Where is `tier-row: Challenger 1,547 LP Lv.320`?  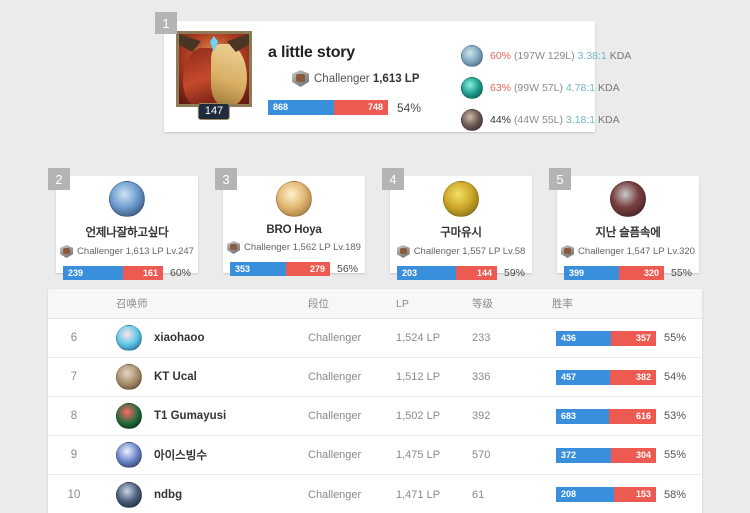
tier-row: Challenger 1,547 LP Lv.320 is located at coordinates (628, 251).